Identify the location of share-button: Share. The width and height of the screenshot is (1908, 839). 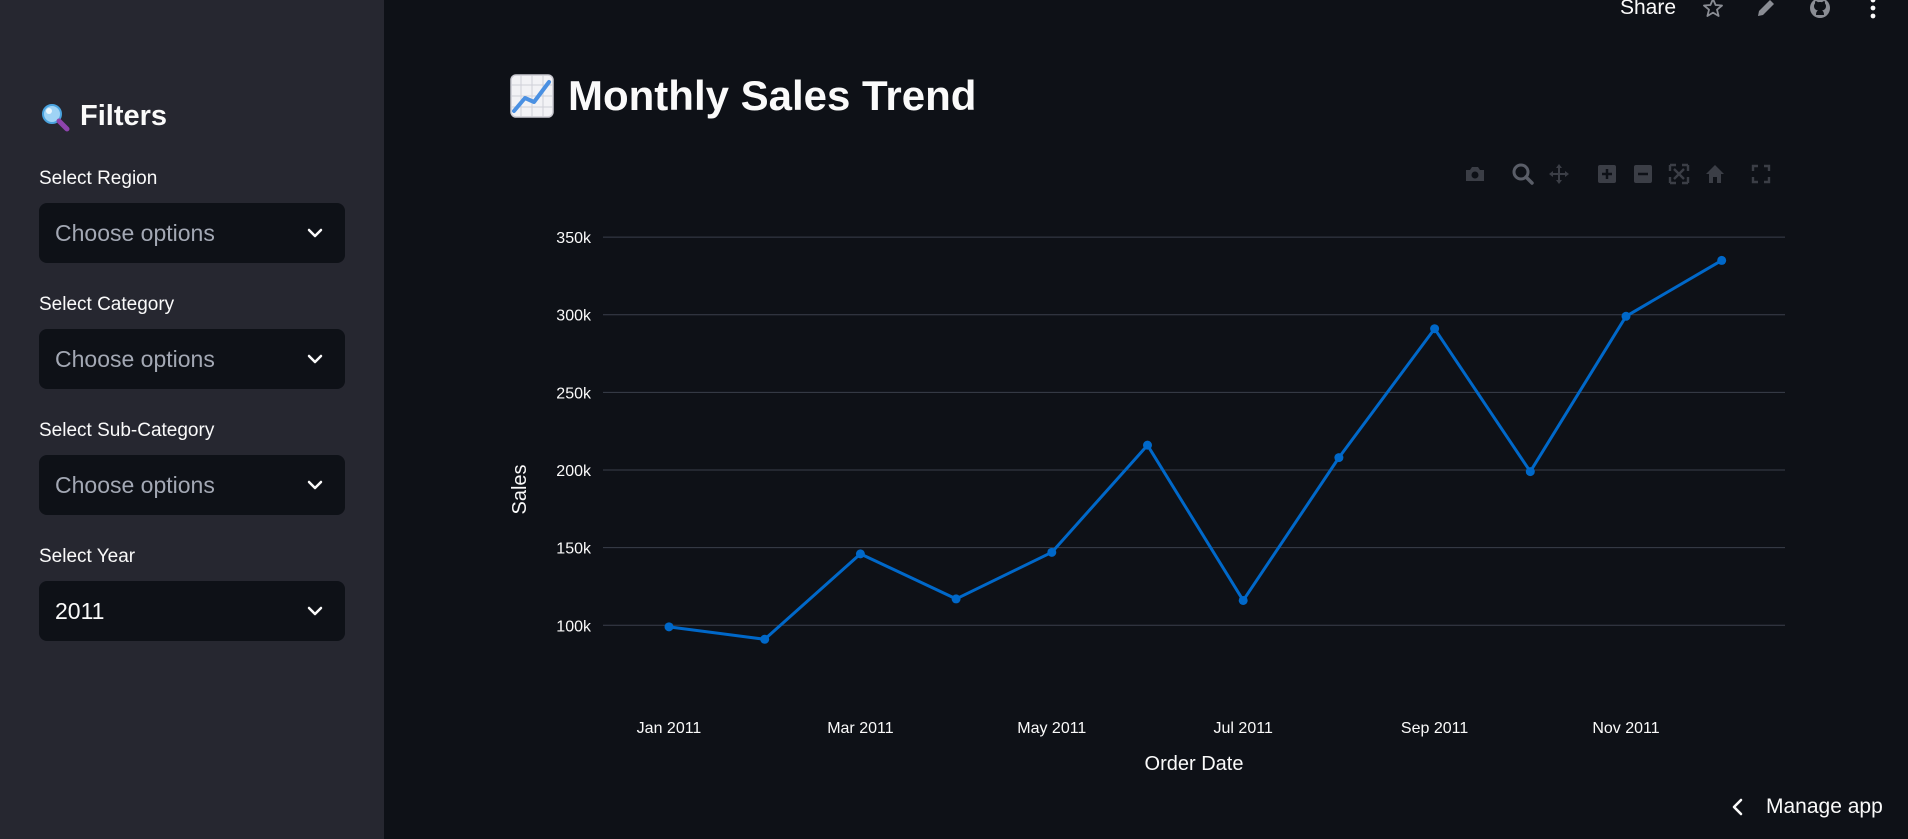
(1648, 9).